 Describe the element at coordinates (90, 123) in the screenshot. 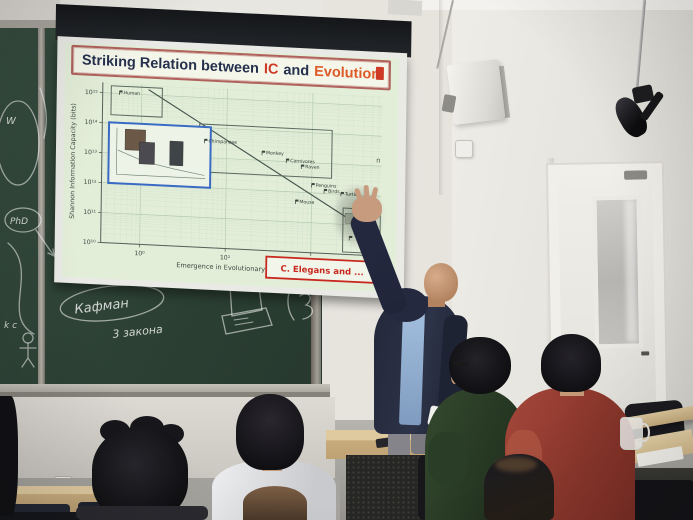

I see `svg-text: 10¹⁴` at that location.